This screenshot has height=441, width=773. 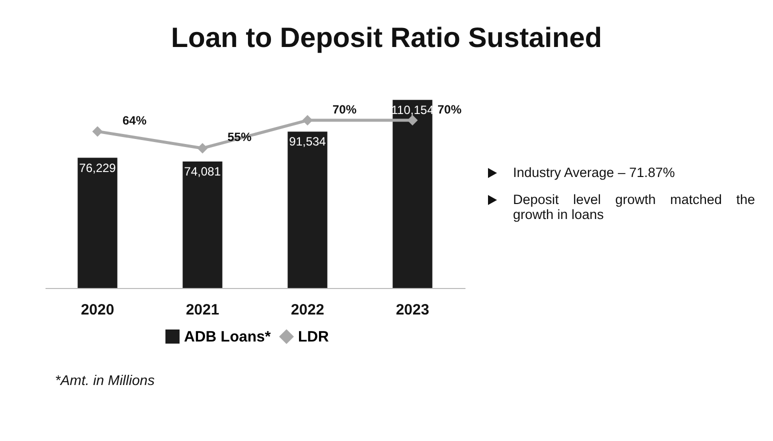 What do you see at coordinates (594, 172) in the screenshot?
I see `text: Industry Average – 71.87%` at bounding box center [594, 172].